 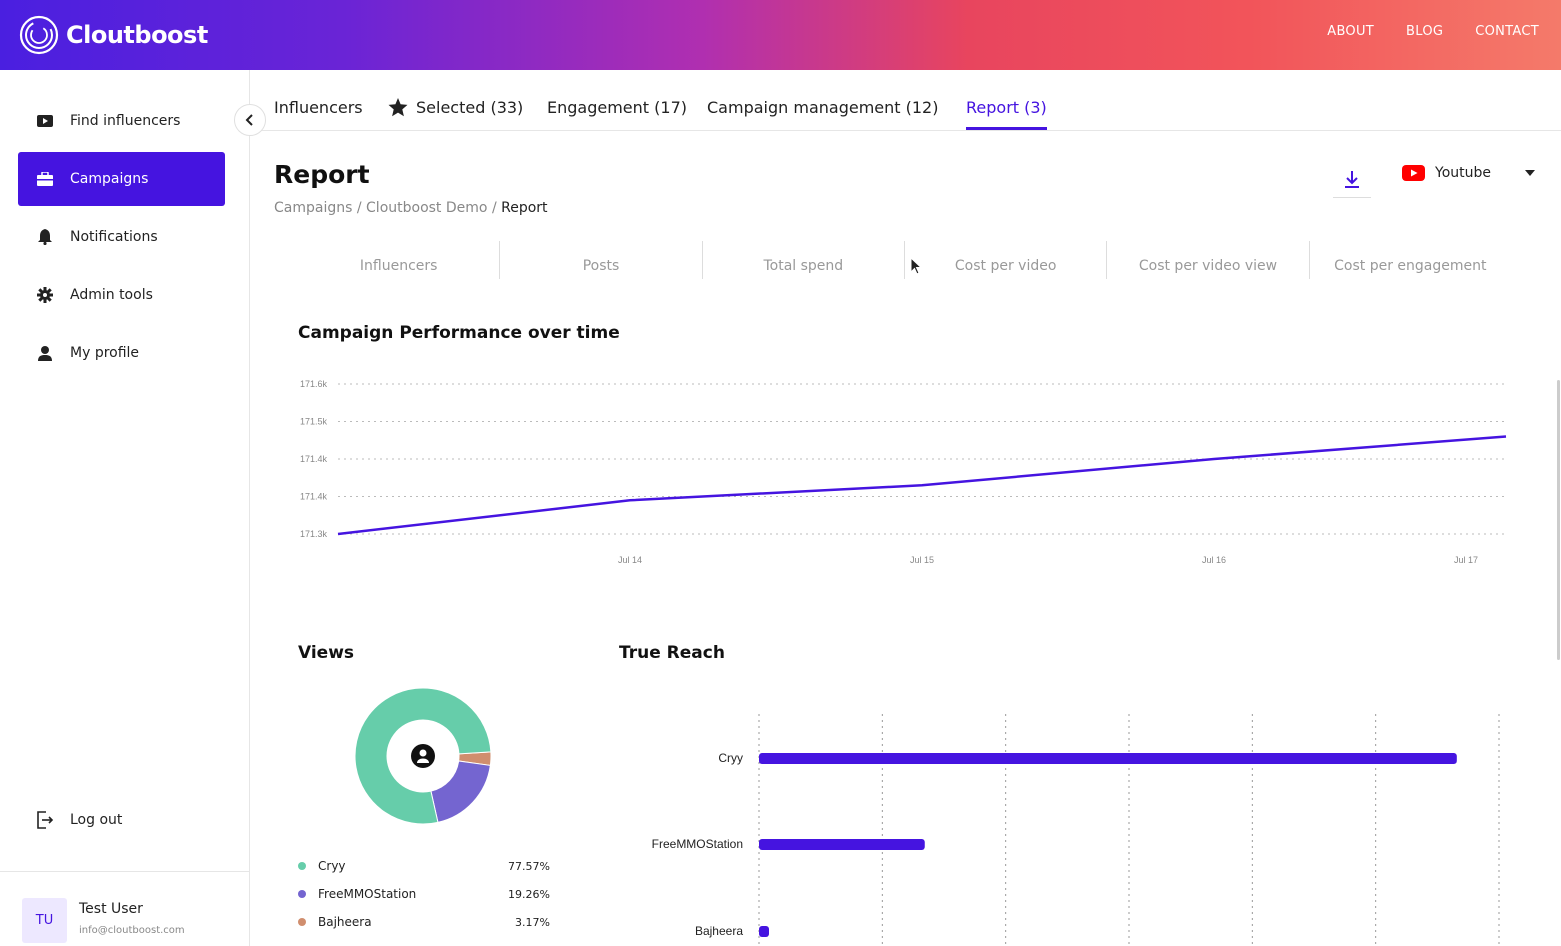 I want to click on nav-about: ABOUT, so click(x=1351, y=31).